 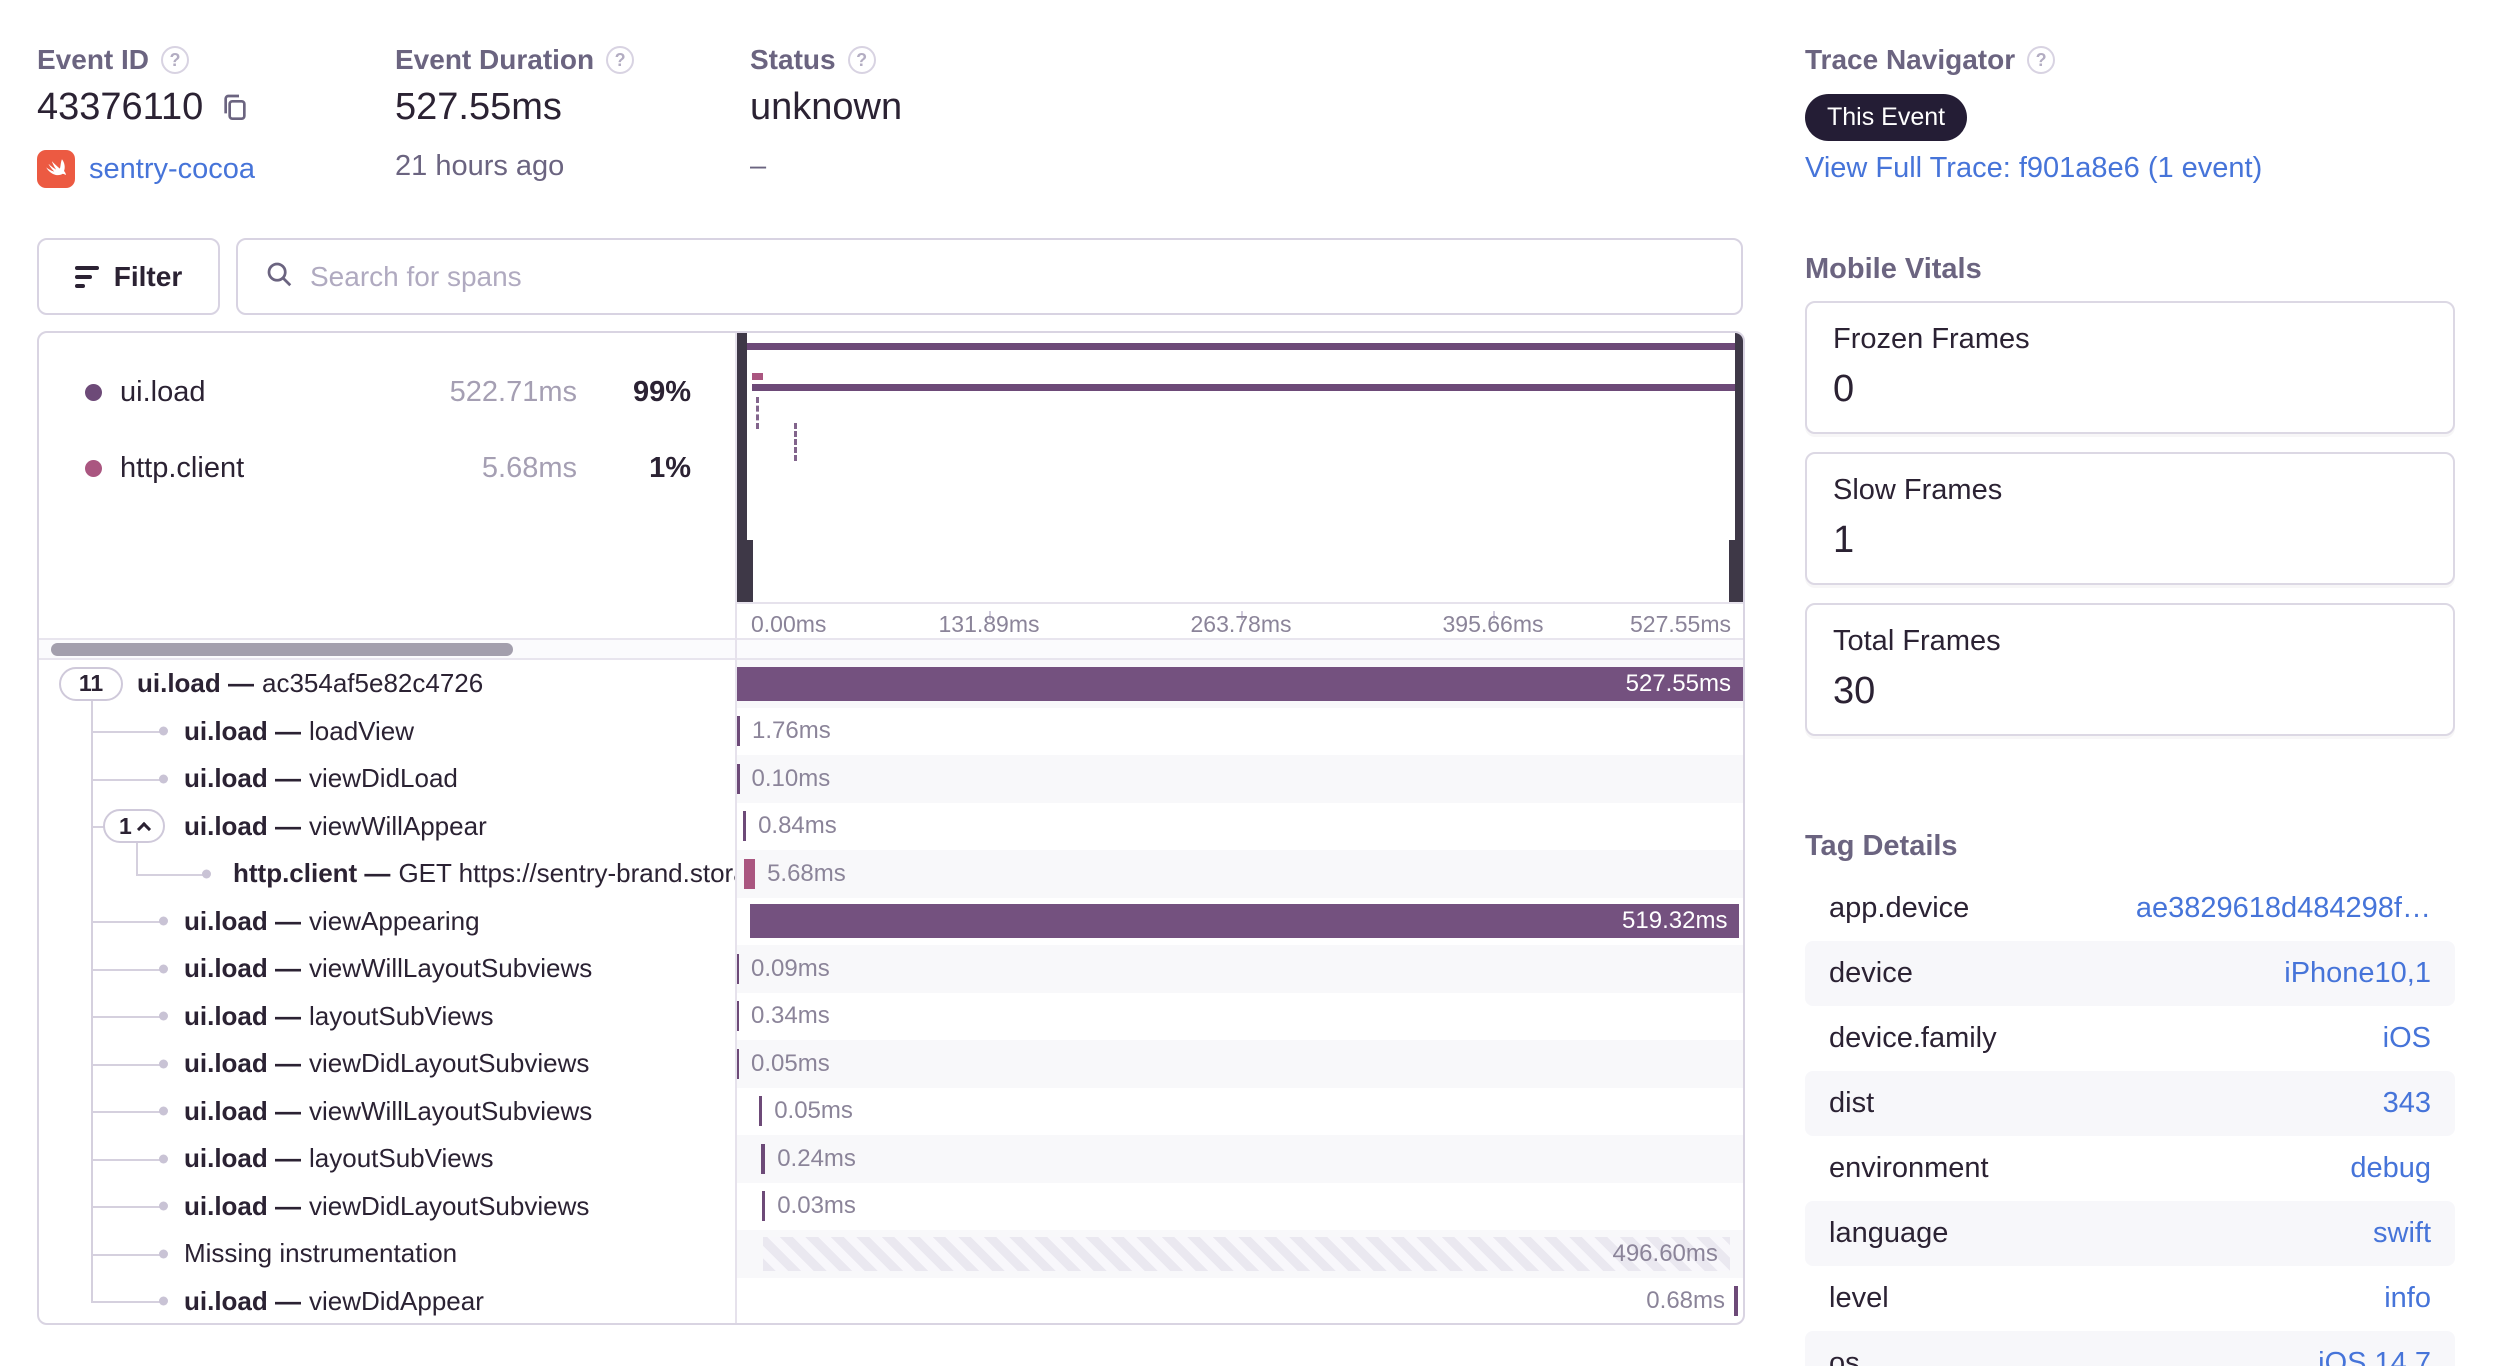 What do you see at coordinates (2374, 1356) in the screenshot?
I see `tag-value-link: iOS 14.7` at bounding box center [2374, 1356].